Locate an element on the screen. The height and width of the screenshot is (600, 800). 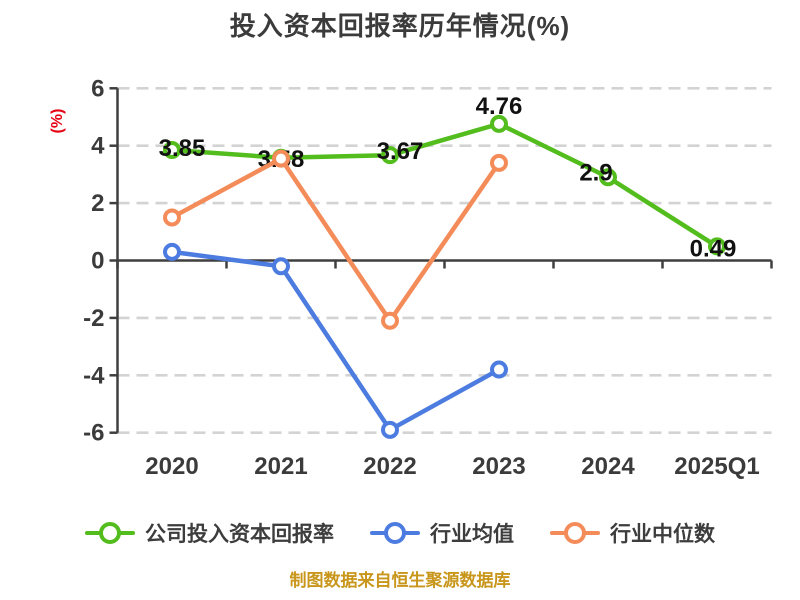
legend-item-company-roic: 公司投入资本回报率 is located at coordinates (209, 533).